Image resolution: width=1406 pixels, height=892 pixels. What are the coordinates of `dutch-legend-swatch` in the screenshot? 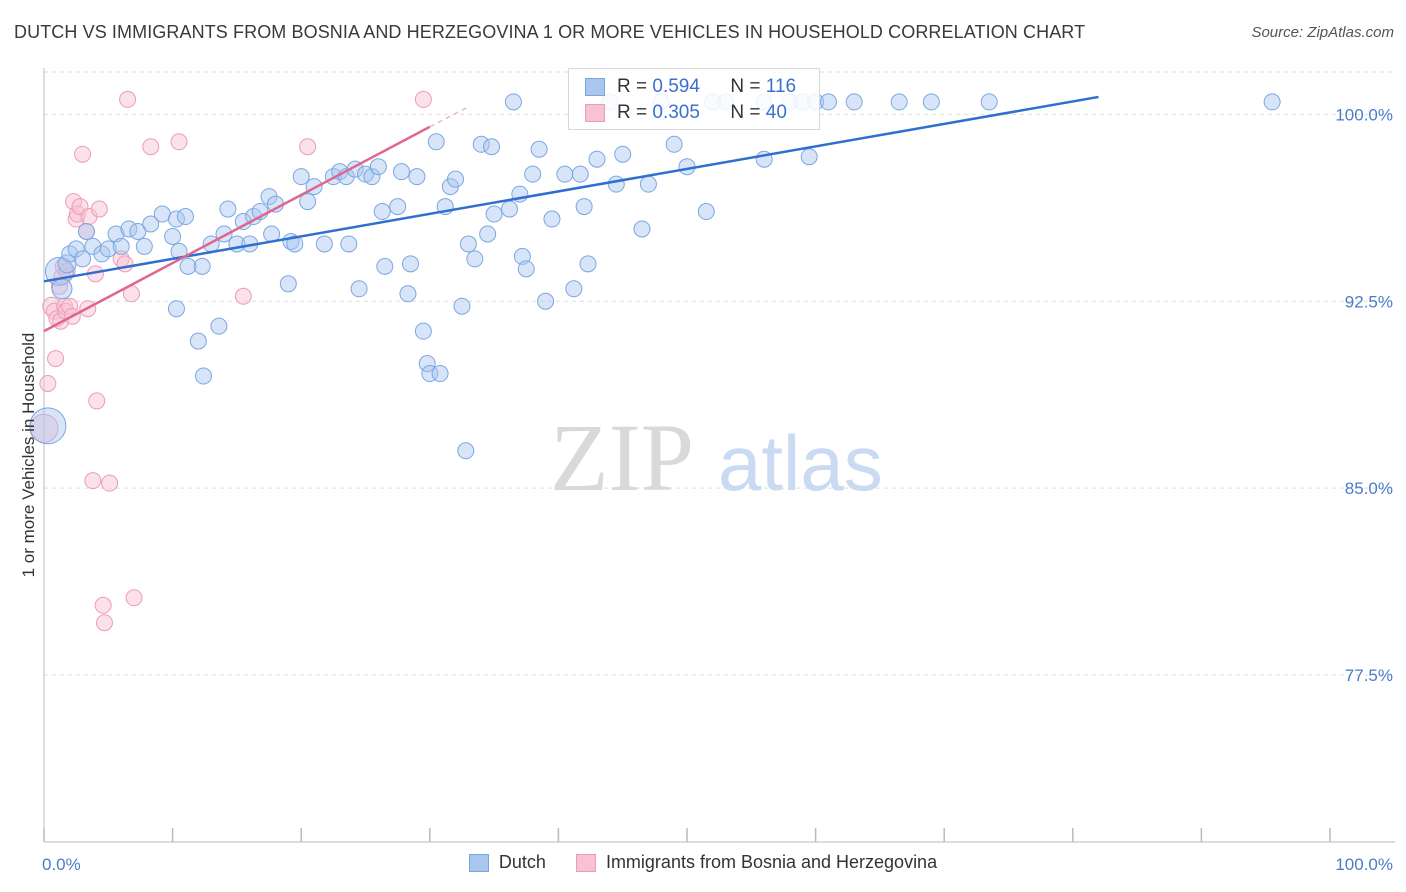 It's located at (478, 862).